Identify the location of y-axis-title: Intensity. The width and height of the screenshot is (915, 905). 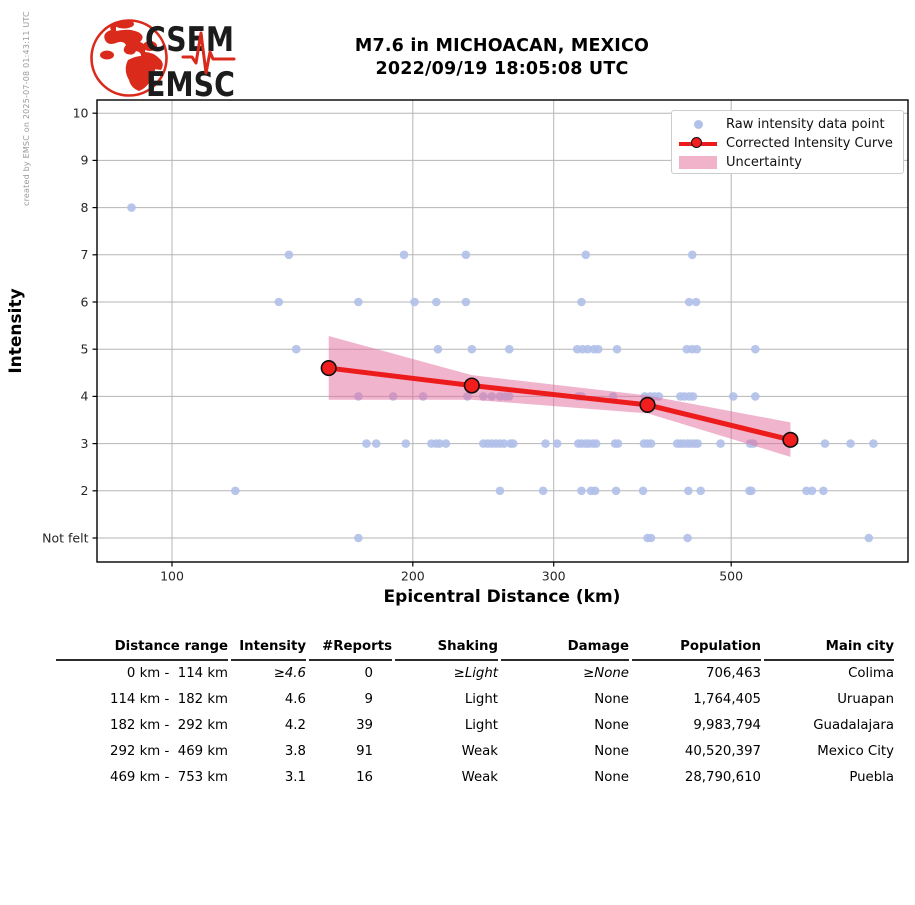
(16, 330).